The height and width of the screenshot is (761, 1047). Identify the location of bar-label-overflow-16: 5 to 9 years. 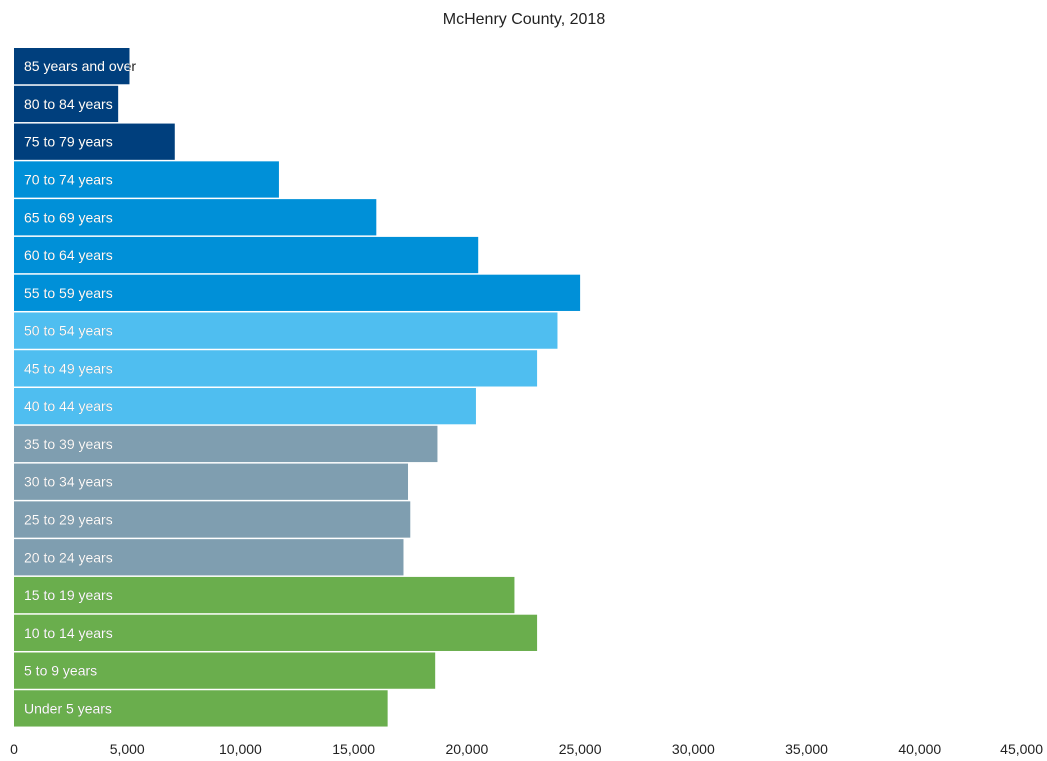
(60, 671).